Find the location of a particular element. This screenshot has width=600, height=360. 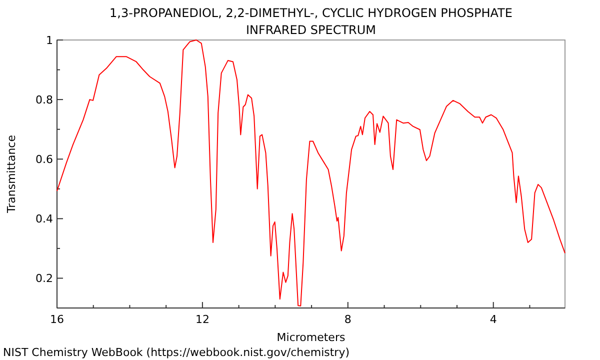

y-tick-label: 0.6 is located at coordinates (44, 159).